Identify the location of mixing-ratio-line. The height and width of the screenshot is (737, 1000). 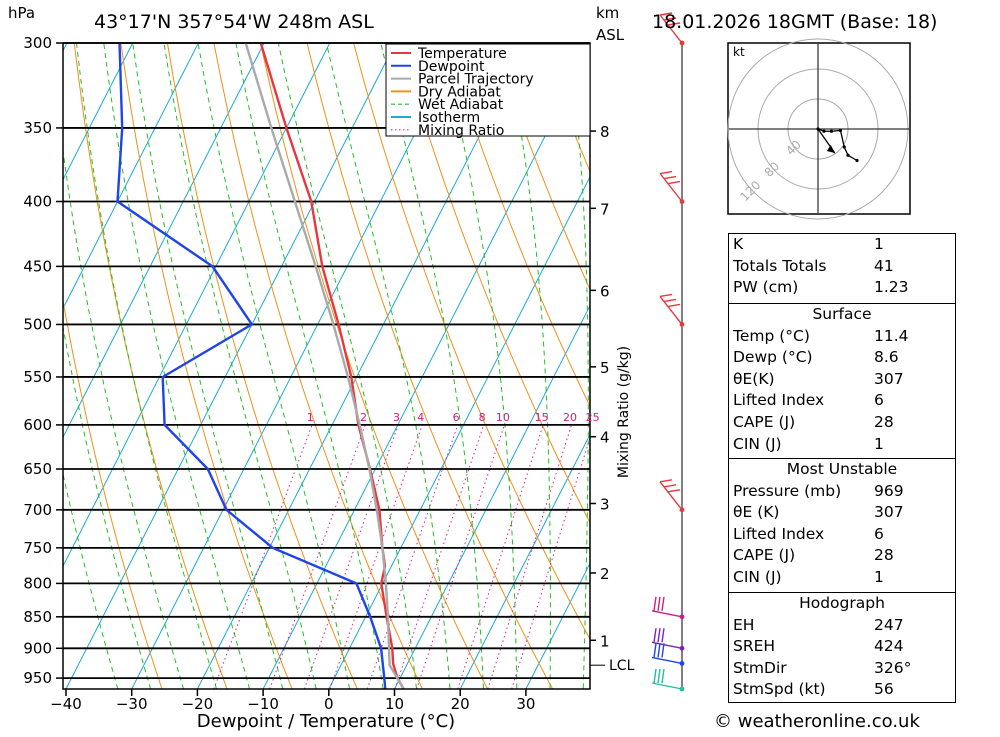
(461, 557).